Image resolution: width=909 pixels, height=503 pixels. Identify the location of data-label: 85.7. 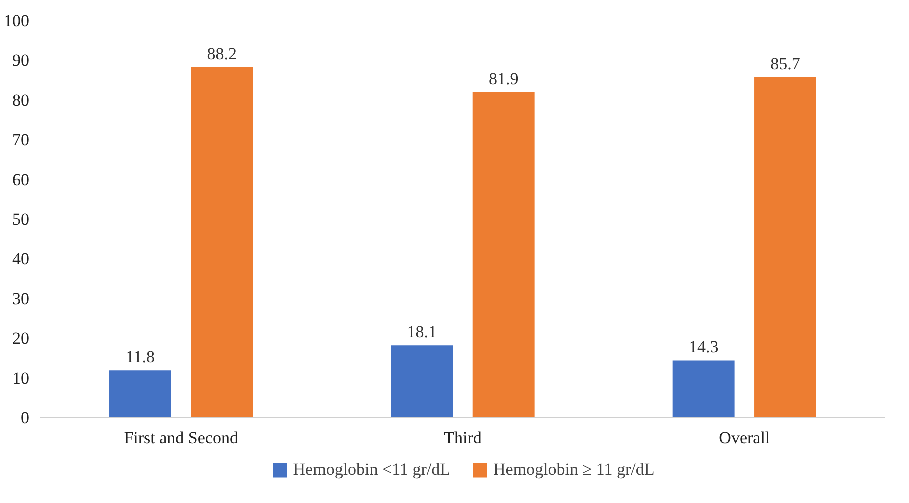
(785, 64).